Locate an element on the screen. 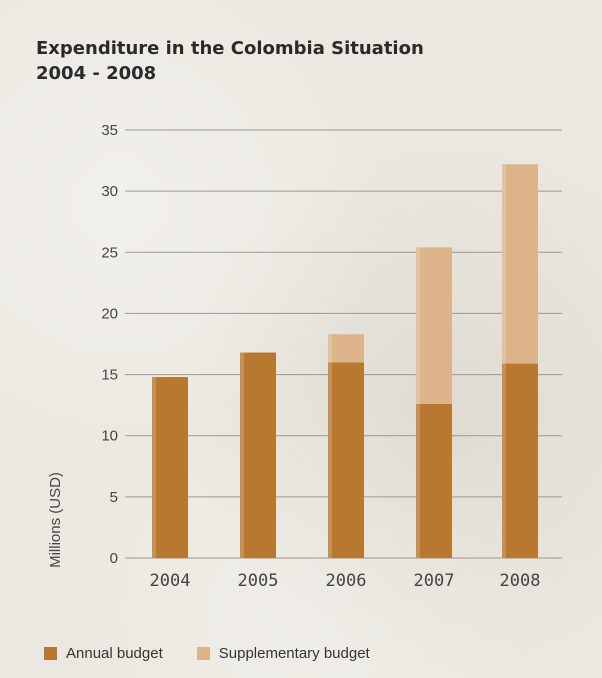  bar-annual-2008 is located at coordinates (520, 460).